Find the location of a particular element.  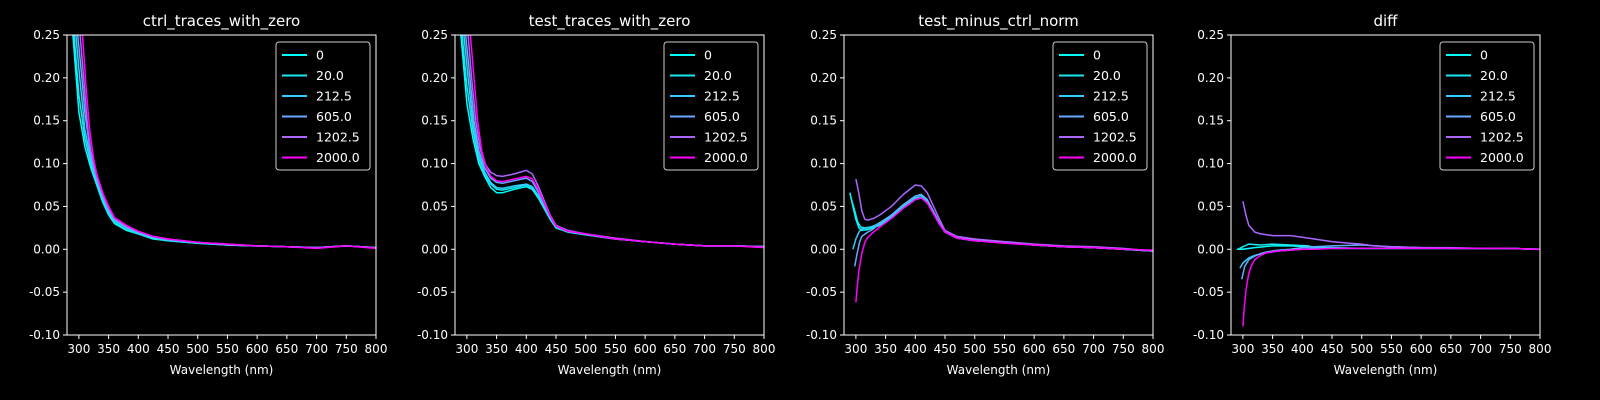

chart-title: ctrl_traces_with_zero is located at coordinates (221, 21).